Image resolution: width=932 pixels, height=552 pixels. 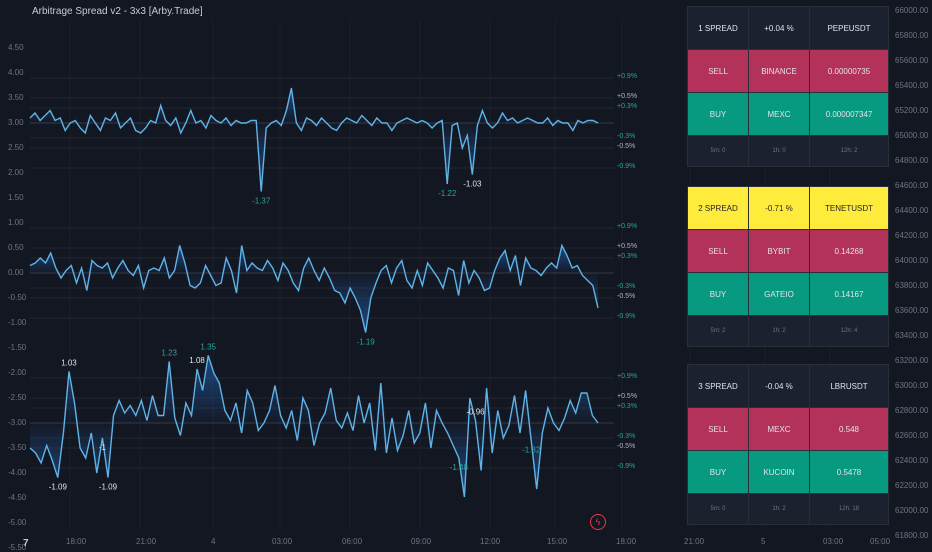 What do you see at coordinates (912, 235) in the screenshot?
I see `right-axis-tick: 64200.00` at bounding box center [912, 235].